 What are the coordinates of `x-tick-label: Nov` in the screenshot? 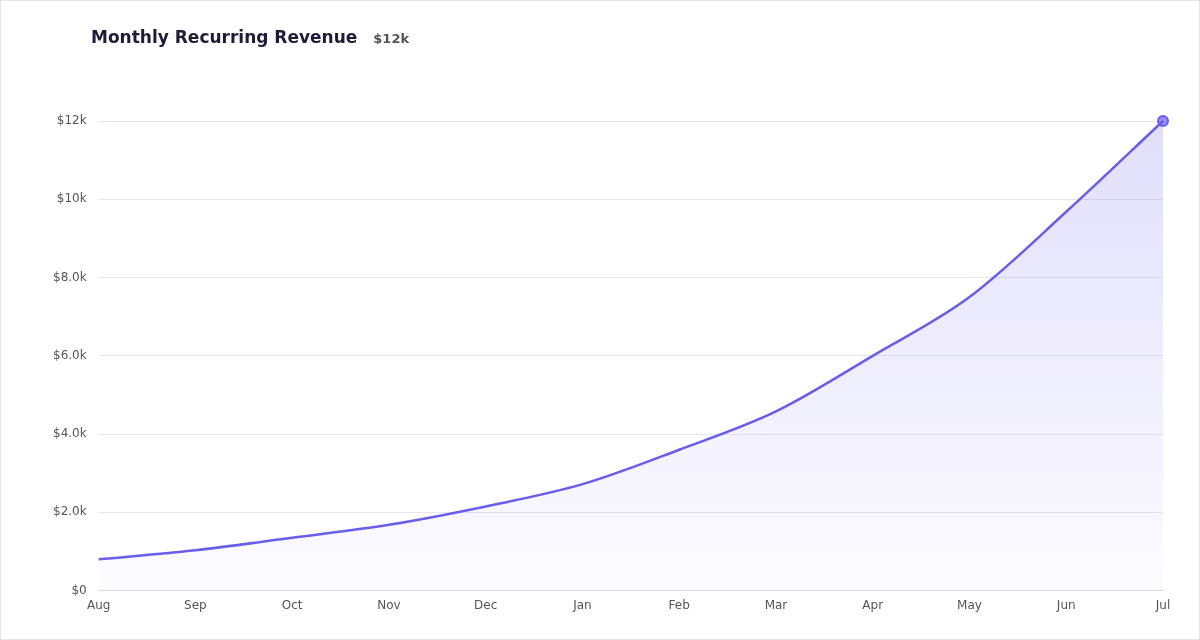 It's located at (389, 604).